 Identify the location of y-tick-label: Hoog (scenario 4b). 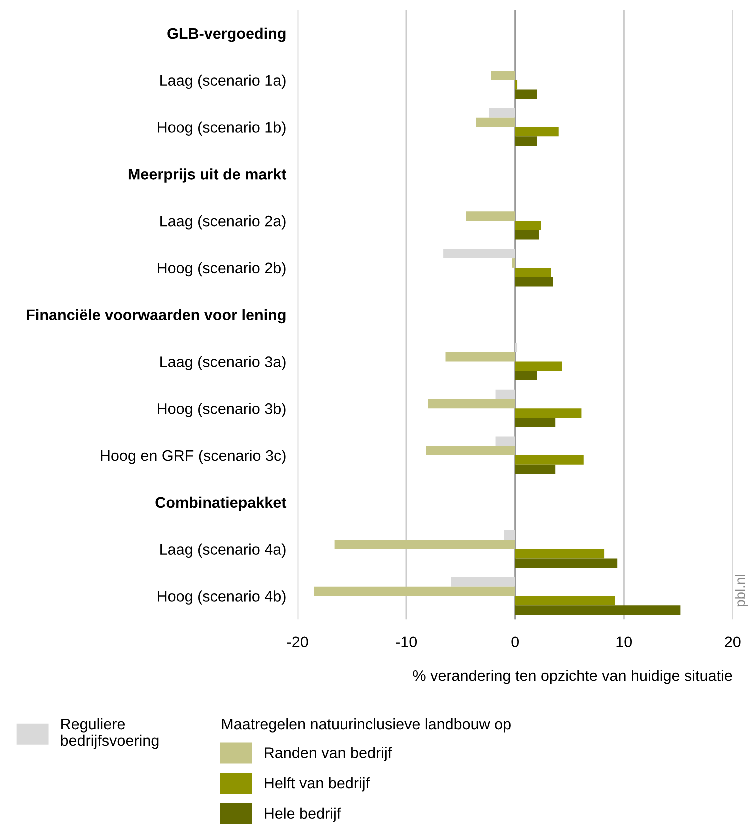
(222, 597).